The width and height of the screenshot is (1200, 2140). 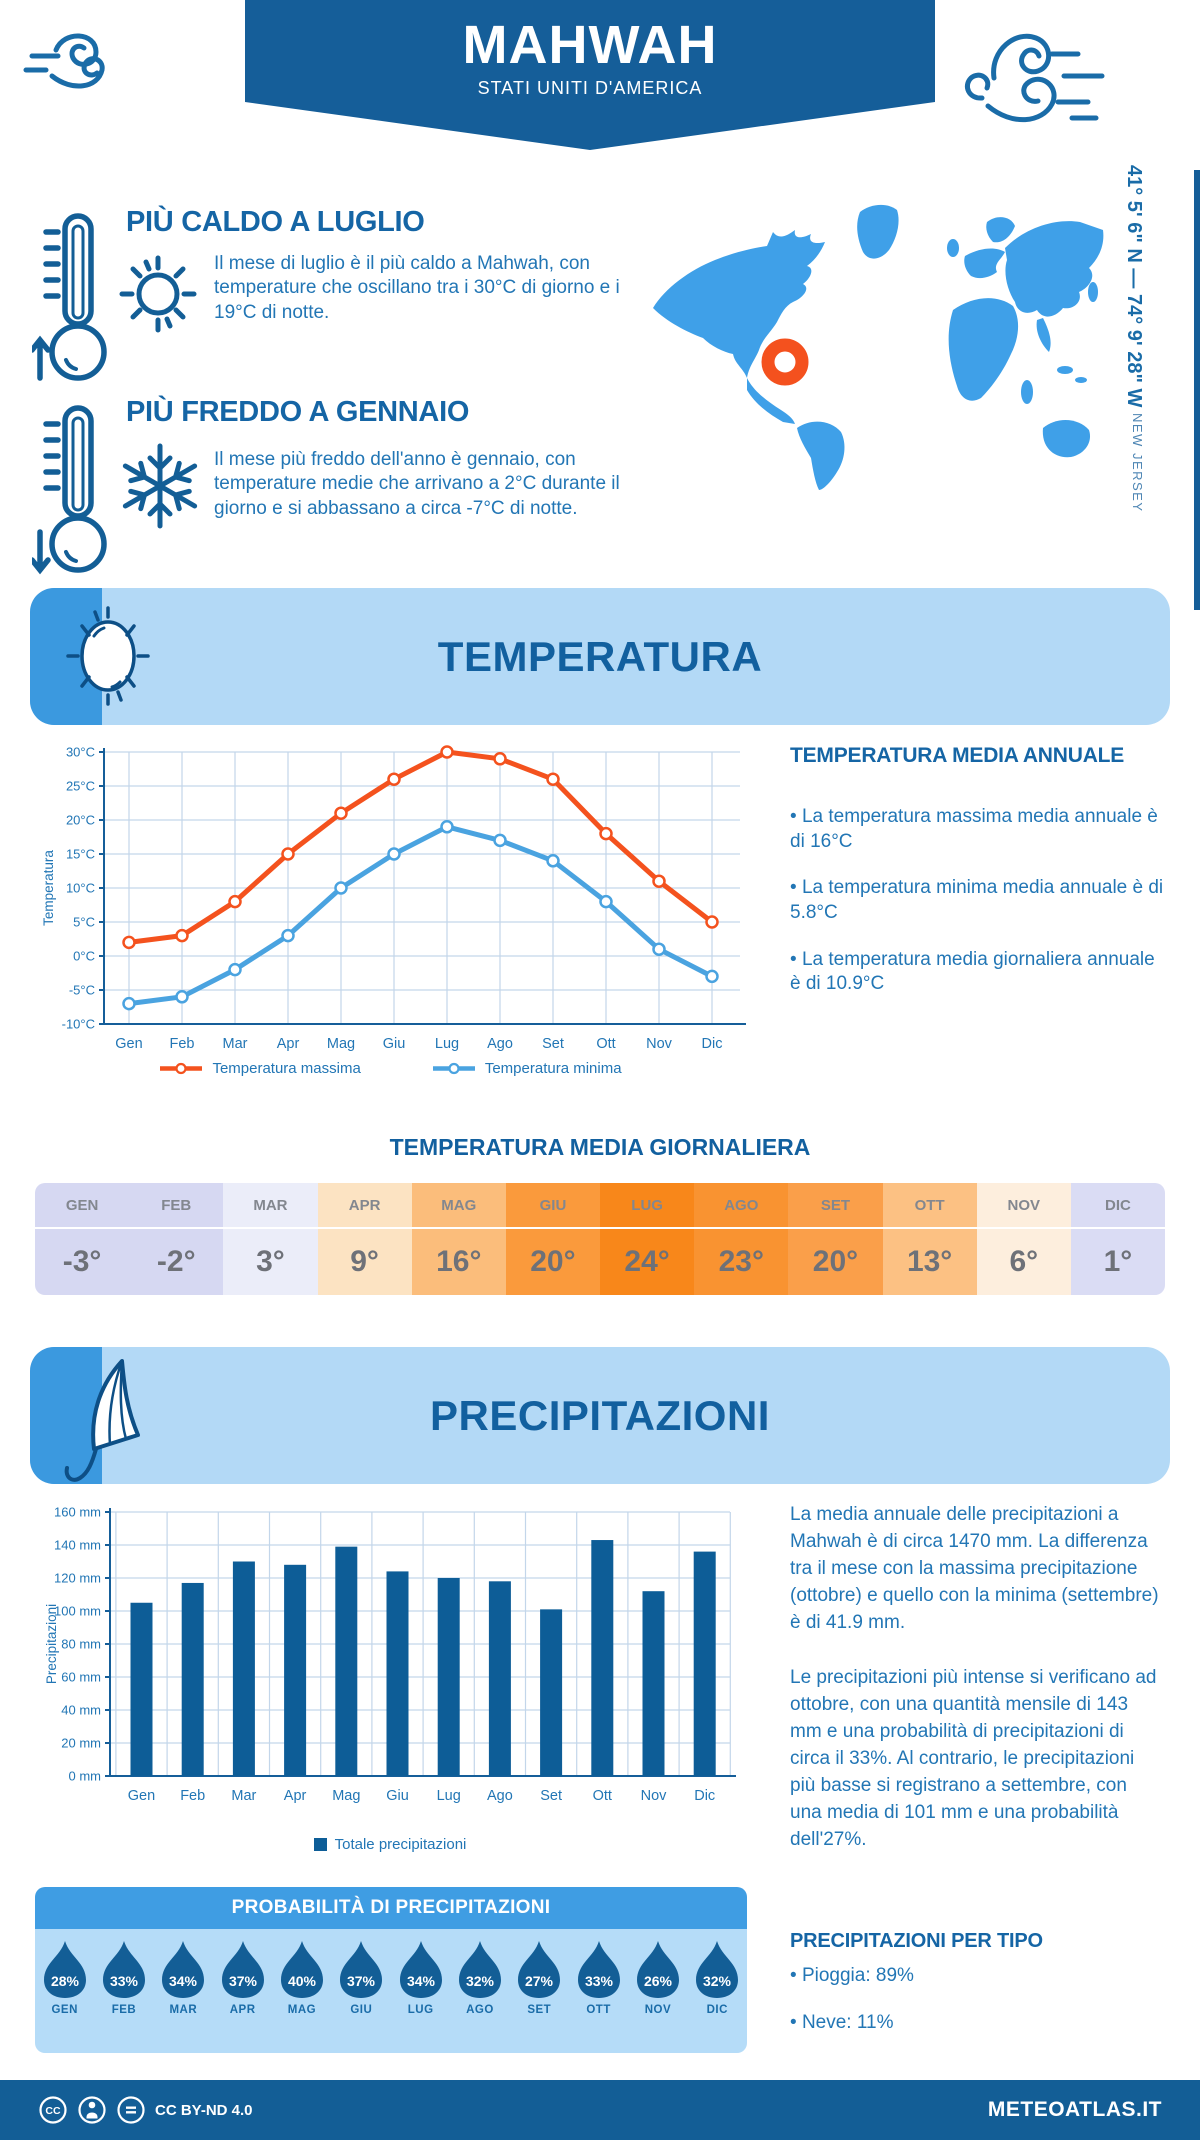 I want to click on svg-text: 160 mm, so click(x=77, y=1512).